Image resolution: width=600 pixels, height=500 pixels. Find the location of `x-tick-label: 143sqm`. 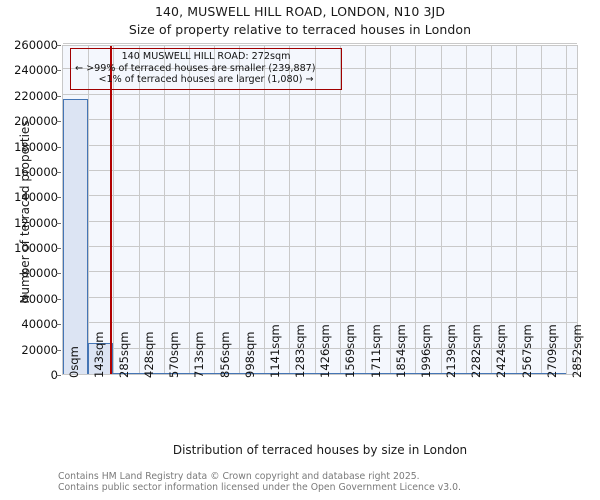

x-tick-label: 143sqm is located at coordinates (98, 354).